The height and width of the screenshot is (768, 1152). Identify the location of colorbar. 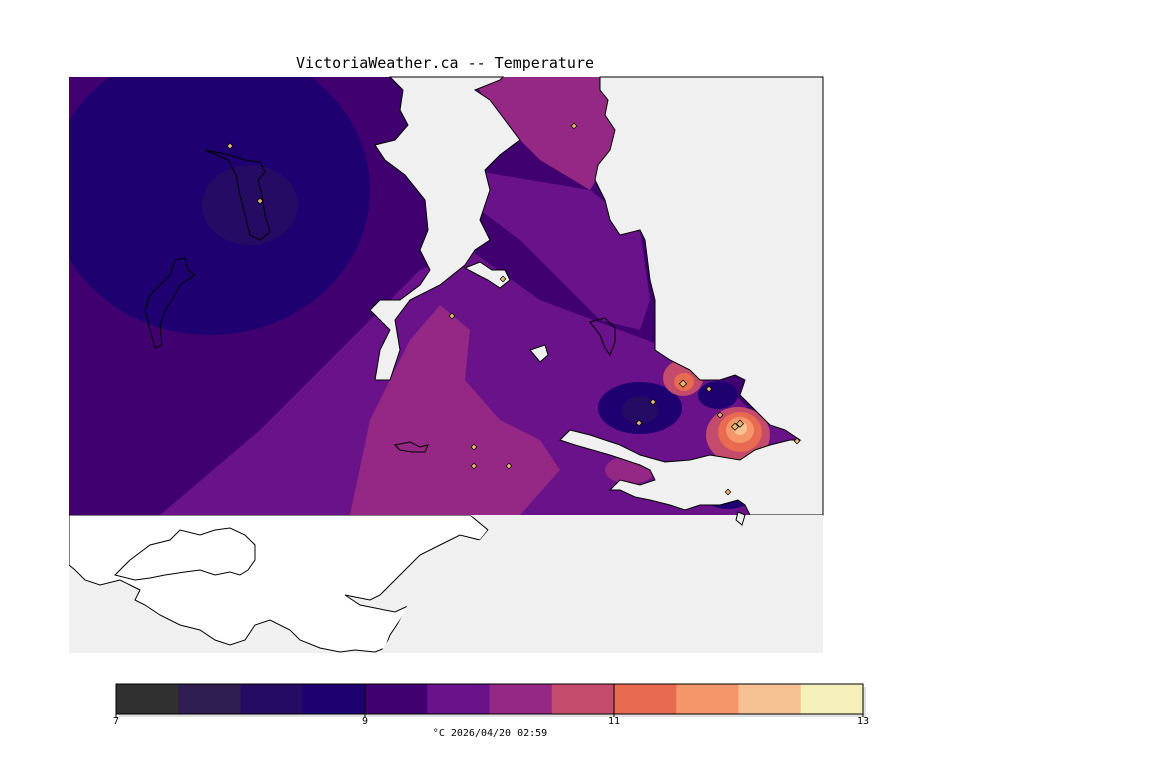
(490, 700).